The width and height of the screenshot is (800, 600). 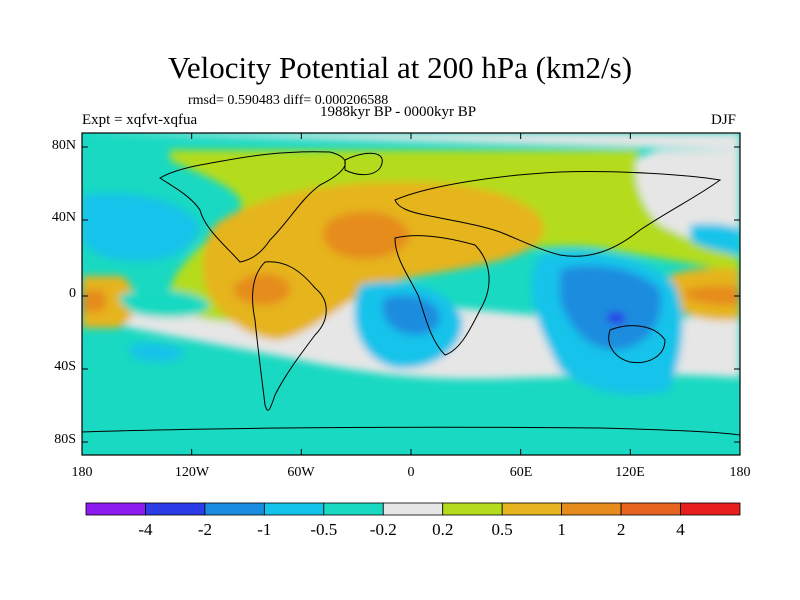 I want to click on ne-pacific-negative, so click(x=715, y=239).